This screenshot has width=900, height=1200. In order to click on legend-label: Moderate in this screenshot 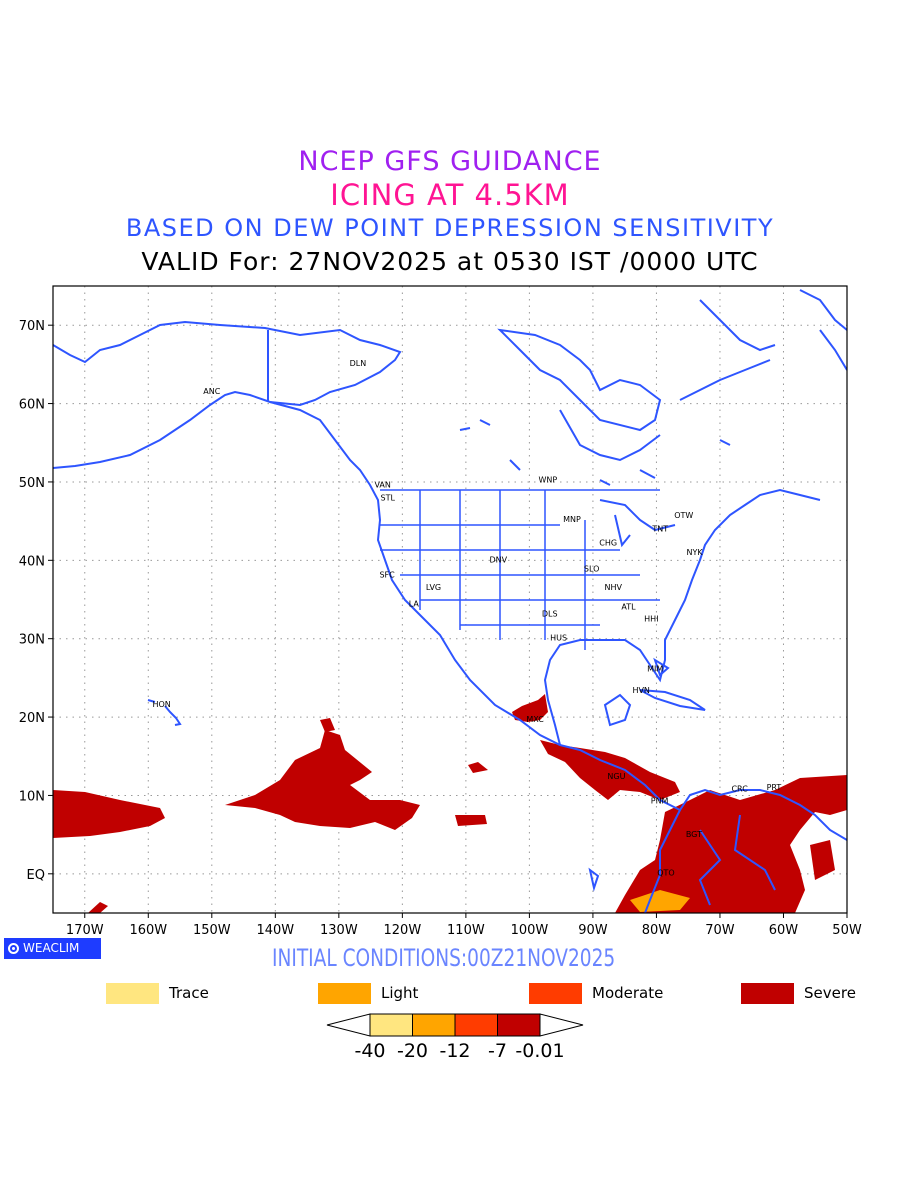, I will do `click(628, 993)`.